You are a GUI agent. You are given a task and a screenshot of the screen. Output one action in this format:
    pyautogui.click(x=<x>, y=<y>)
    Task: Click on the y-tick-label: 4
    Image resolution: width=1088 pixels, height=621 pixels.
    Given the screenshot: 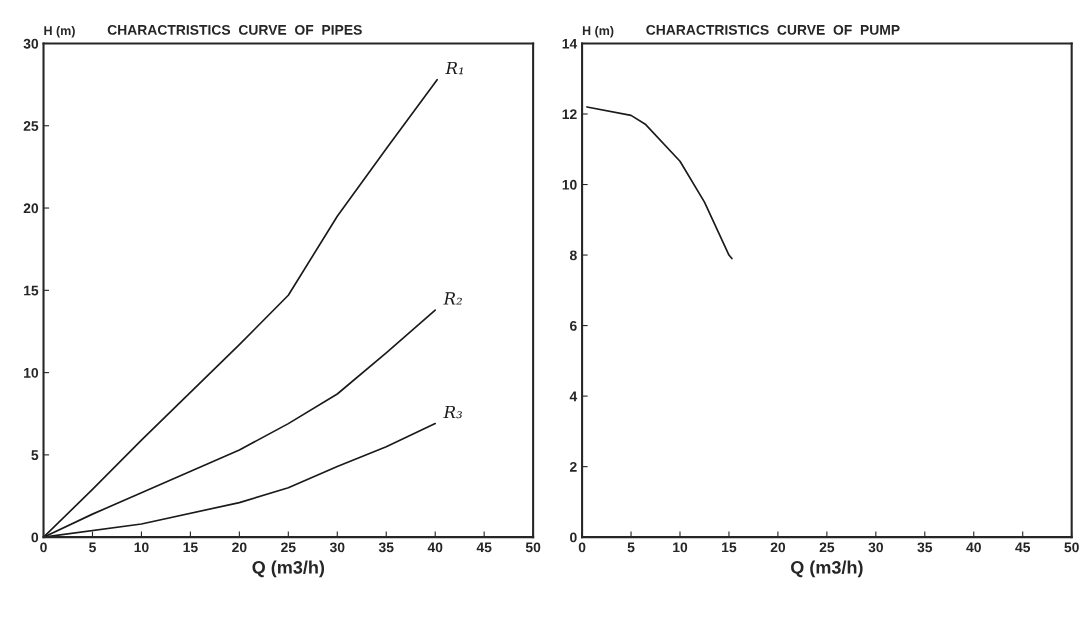 What is the action you would take?
    pyautogui.click(x=573, y=396)
    